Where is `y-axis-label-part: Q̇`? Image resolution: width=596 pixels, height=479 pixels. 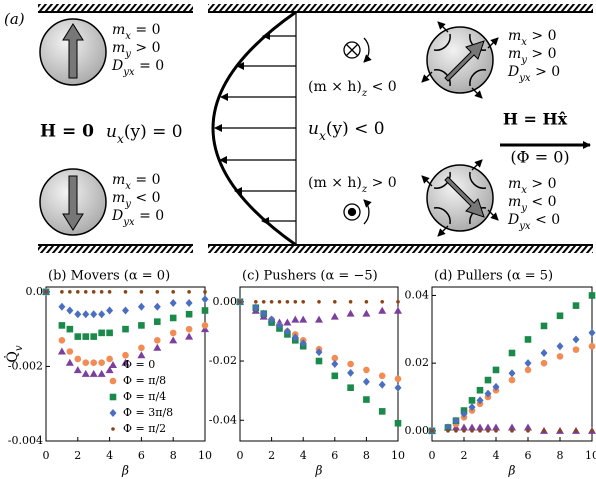 y-axis-label-part: Q̇ is located at coordinates (12, 356).